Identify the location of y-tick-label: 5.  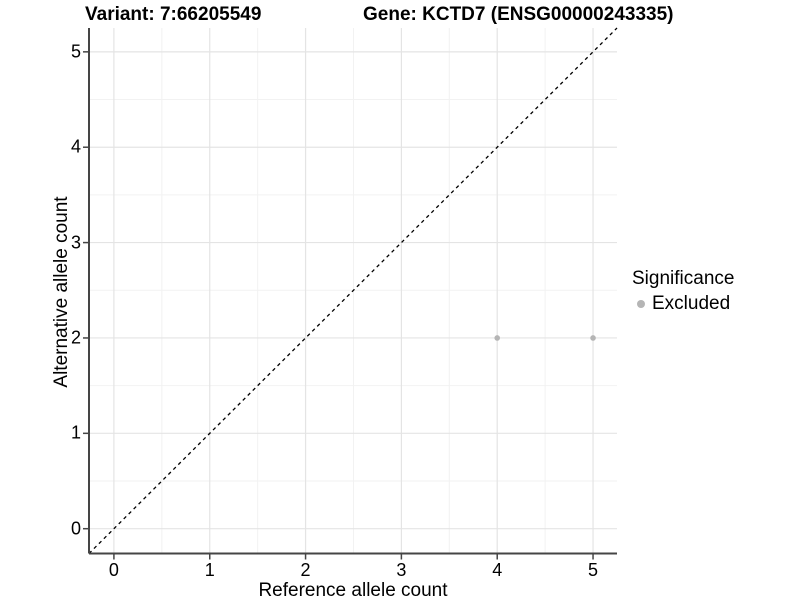
(75, 51).